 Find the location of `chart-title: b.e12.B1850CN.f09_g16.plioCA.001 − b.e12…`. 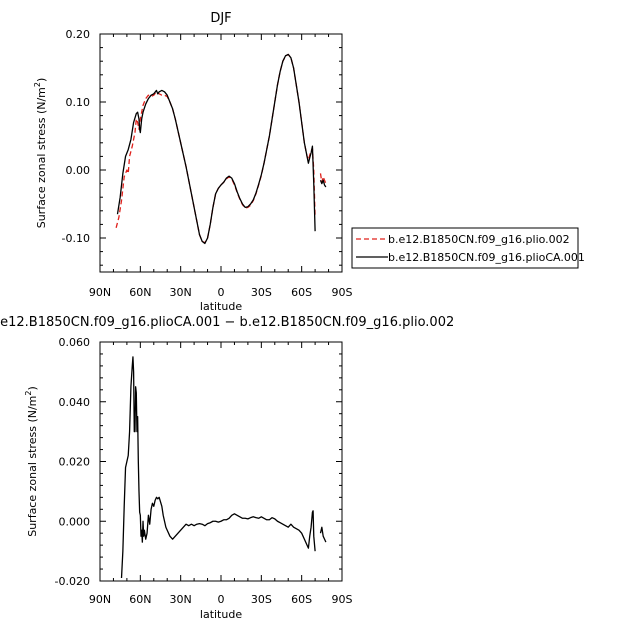

chart-title: b.e12.B1850CN.f09_g16.plioCA.001 − b.e12… is located at coordinates (227, 322).